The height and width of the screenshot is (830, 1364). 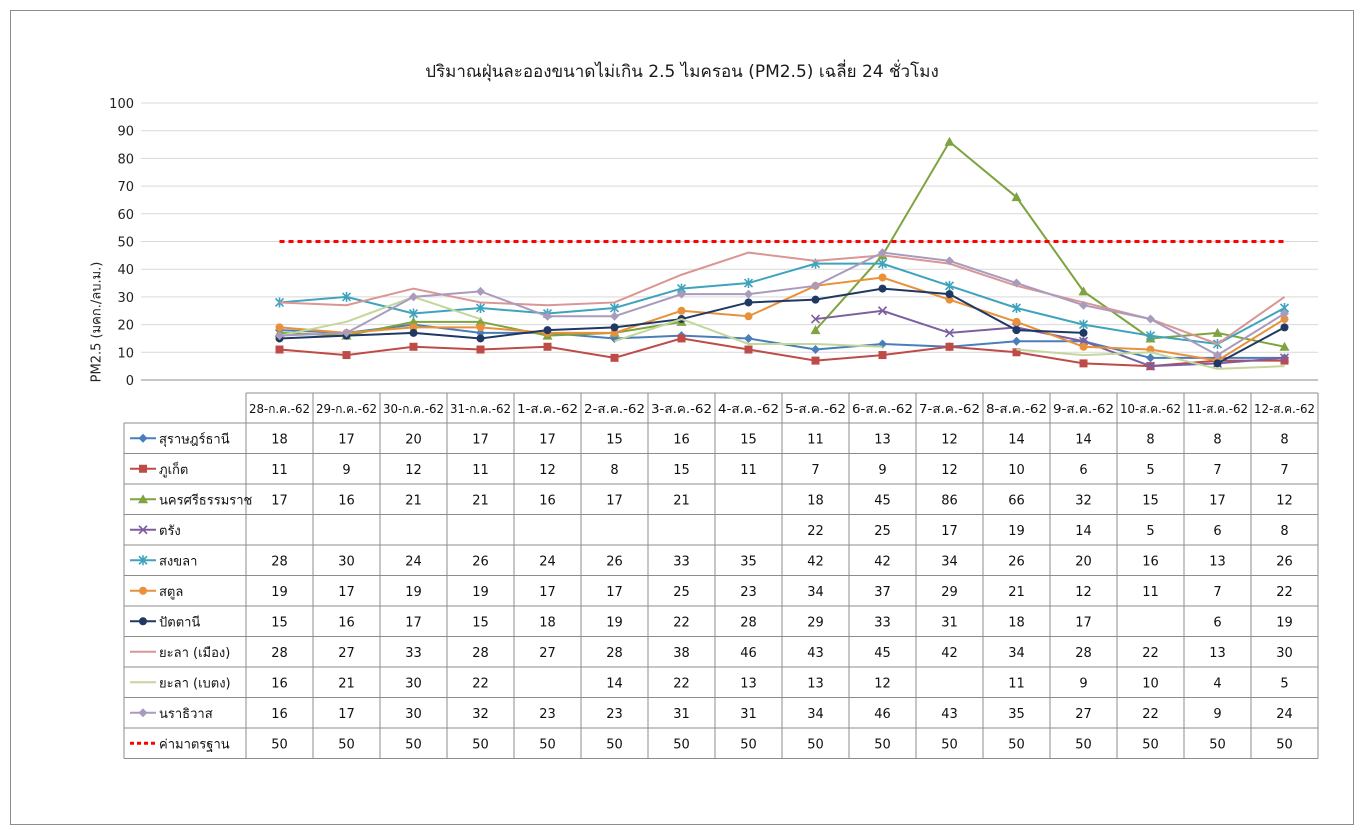 I want to click on table-value: 25, so click(x=882, y=531).